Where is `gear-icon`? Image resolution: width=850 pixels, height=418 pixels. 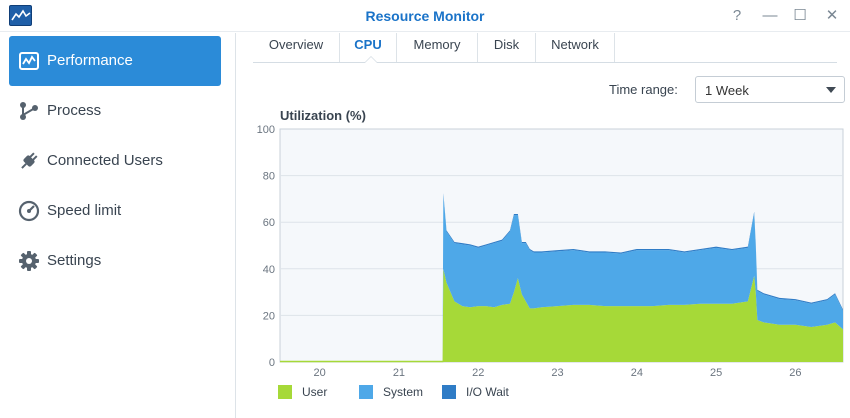
gear-icon is located at coordinates (29, 261).